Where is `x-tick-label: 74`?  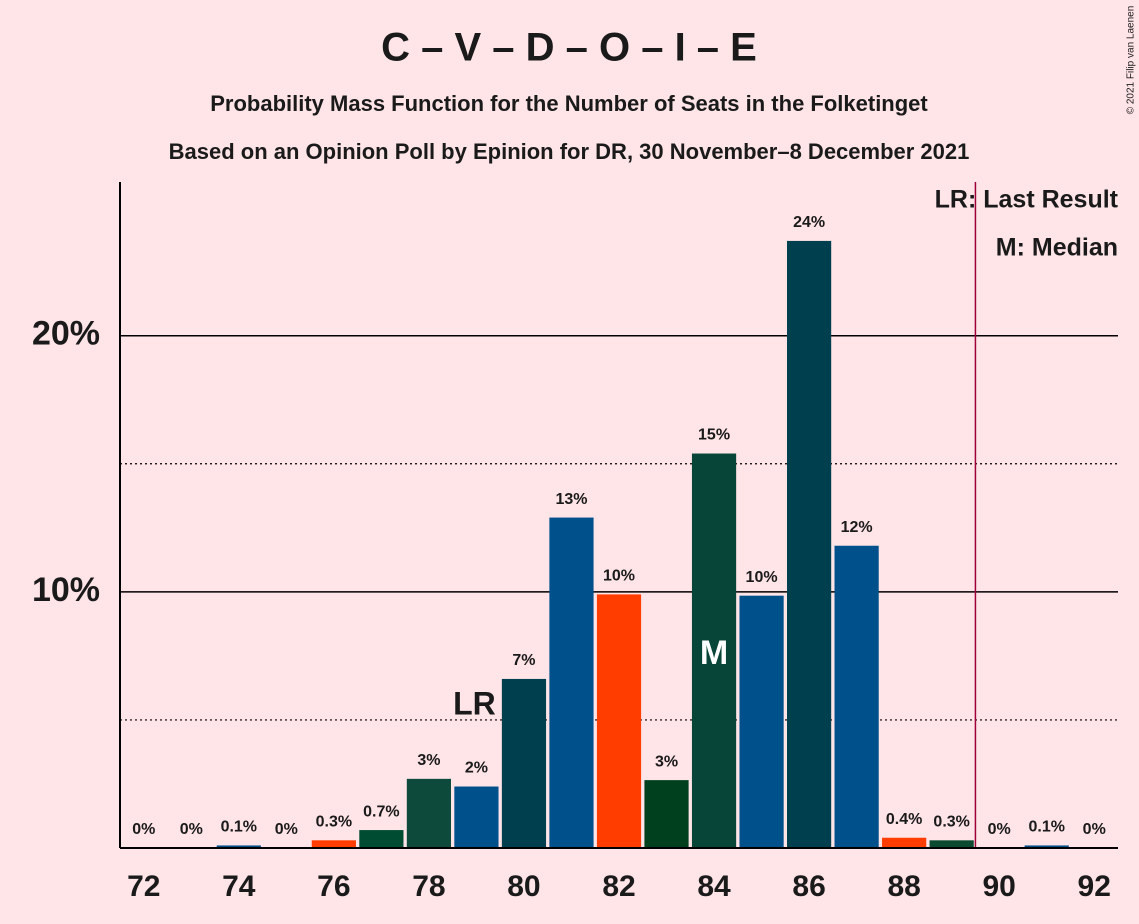 x-tick-label: 74 is located at coordinates (239, 886).